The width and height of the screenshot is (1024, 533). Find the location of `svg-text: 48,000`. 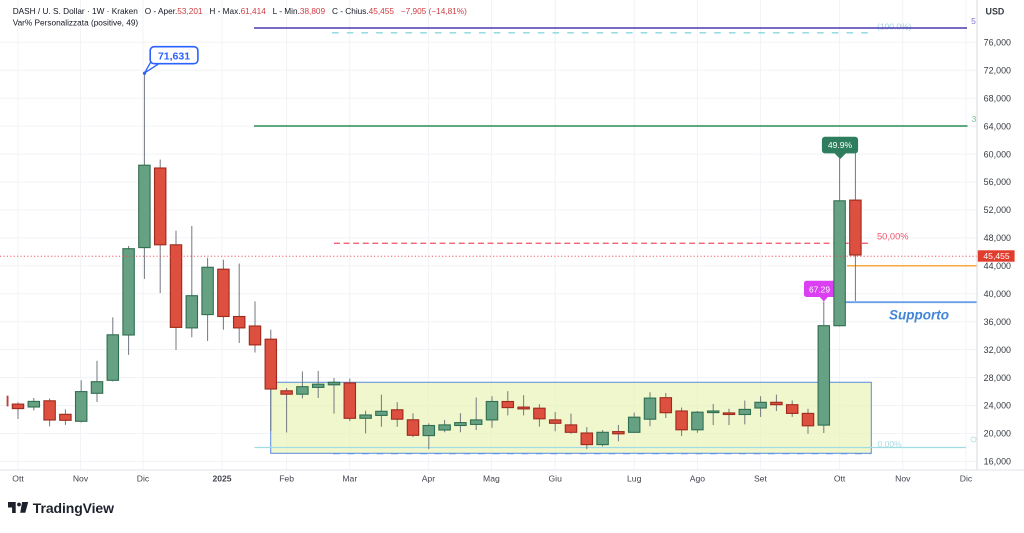

svg-text: 48,000 is located at coordinates (997, 238).